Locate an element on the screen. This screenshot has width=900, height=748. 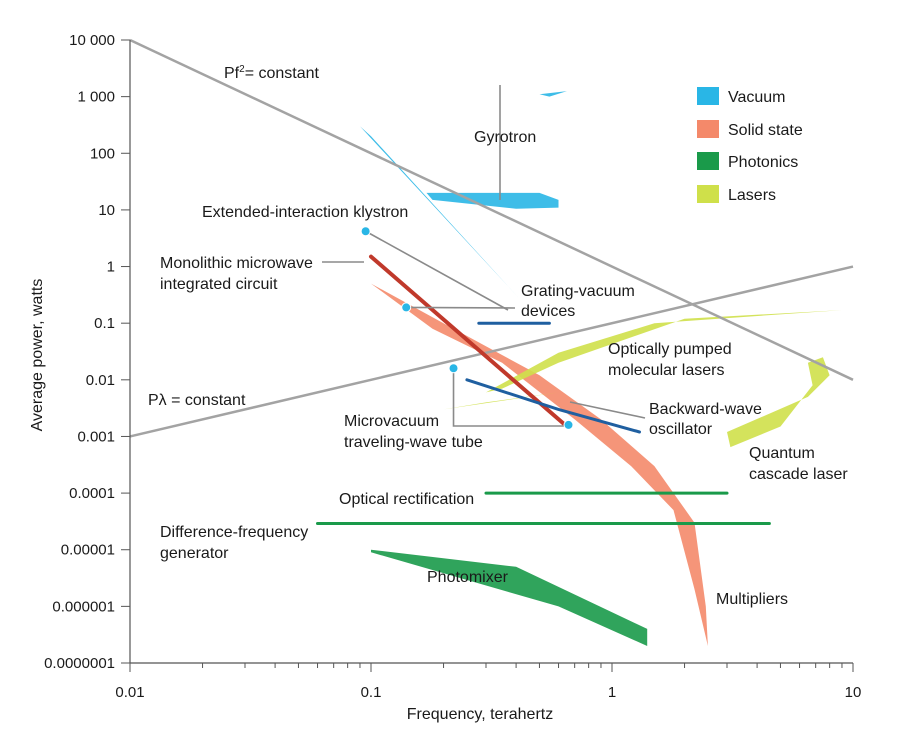
annotation-dfg-line2: generator is located at coordinates (194, 553).